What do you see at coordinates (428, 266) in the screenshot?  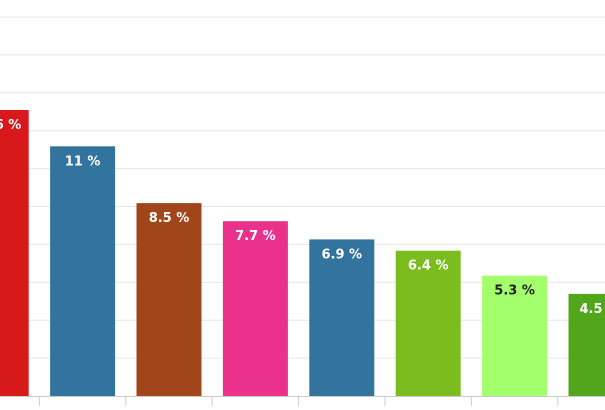 I see `data-label: 6.4 %` at bounding box center [428, 266].